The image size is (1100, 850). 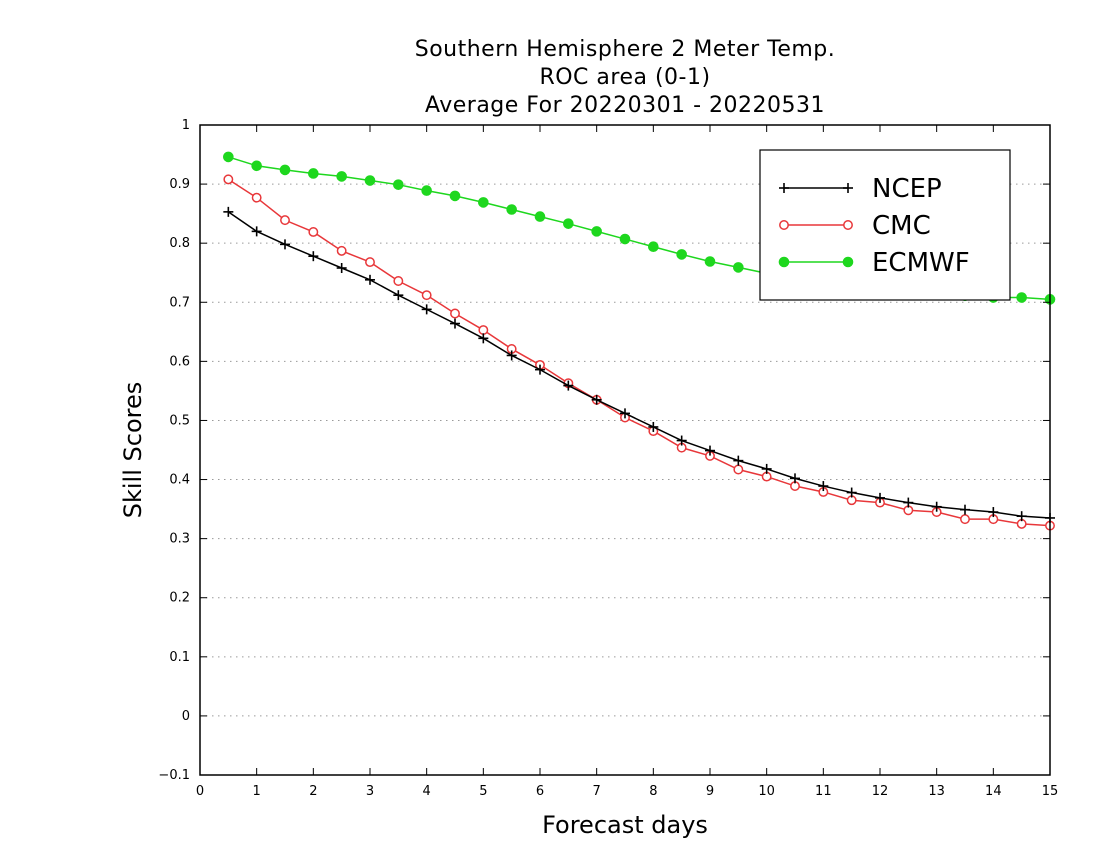 What do you see at coordinates (540, 791) in the screenshot?
I see `x-tick-label: 6` at bounding box center [540, 791].